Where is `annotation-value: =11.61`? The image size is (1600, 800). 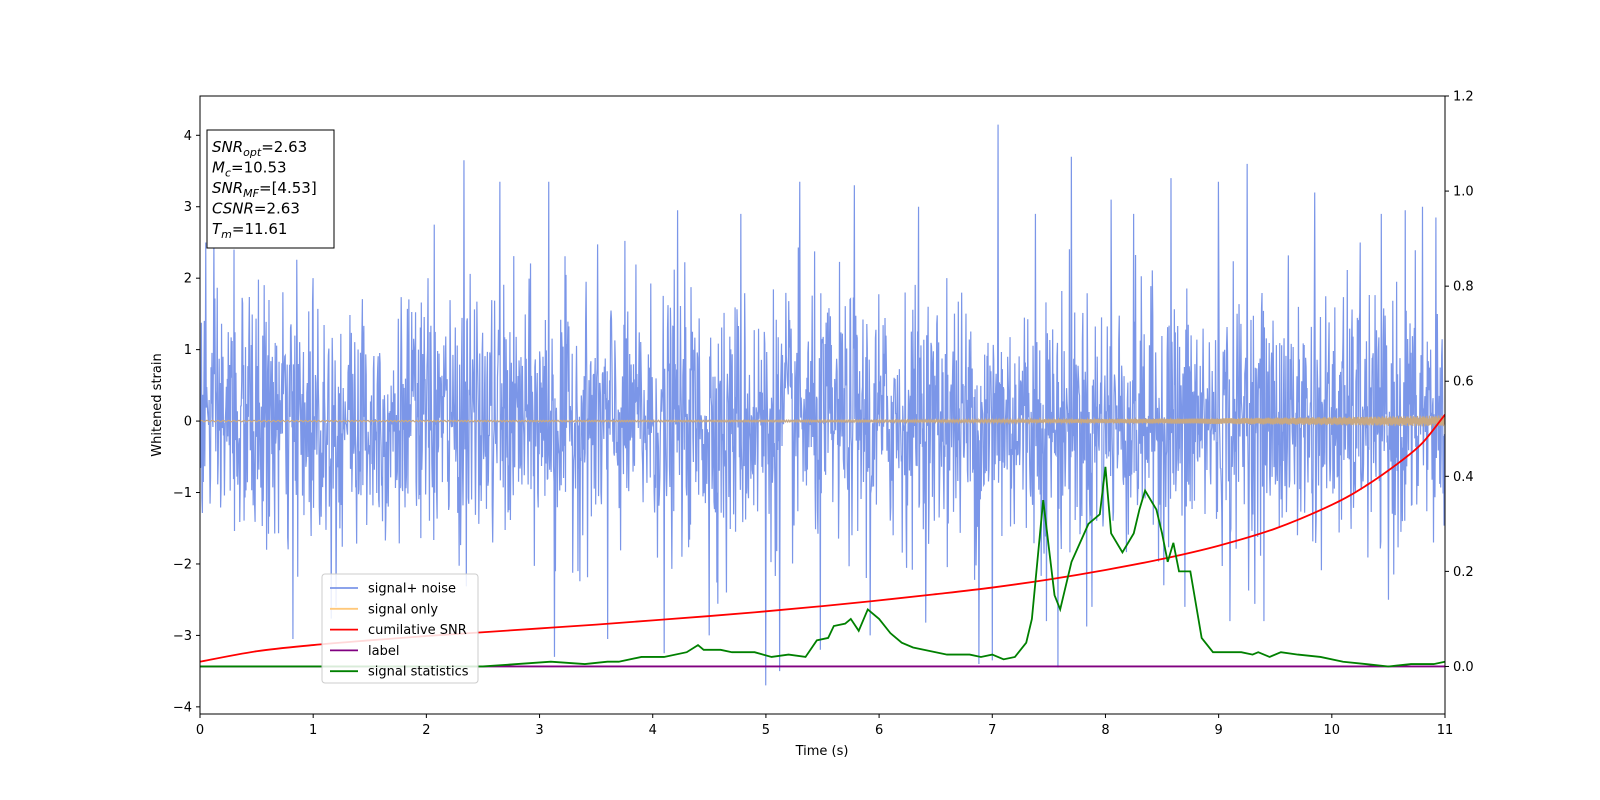
annotation-value: =11.61 is located at coordinates (260, 229).